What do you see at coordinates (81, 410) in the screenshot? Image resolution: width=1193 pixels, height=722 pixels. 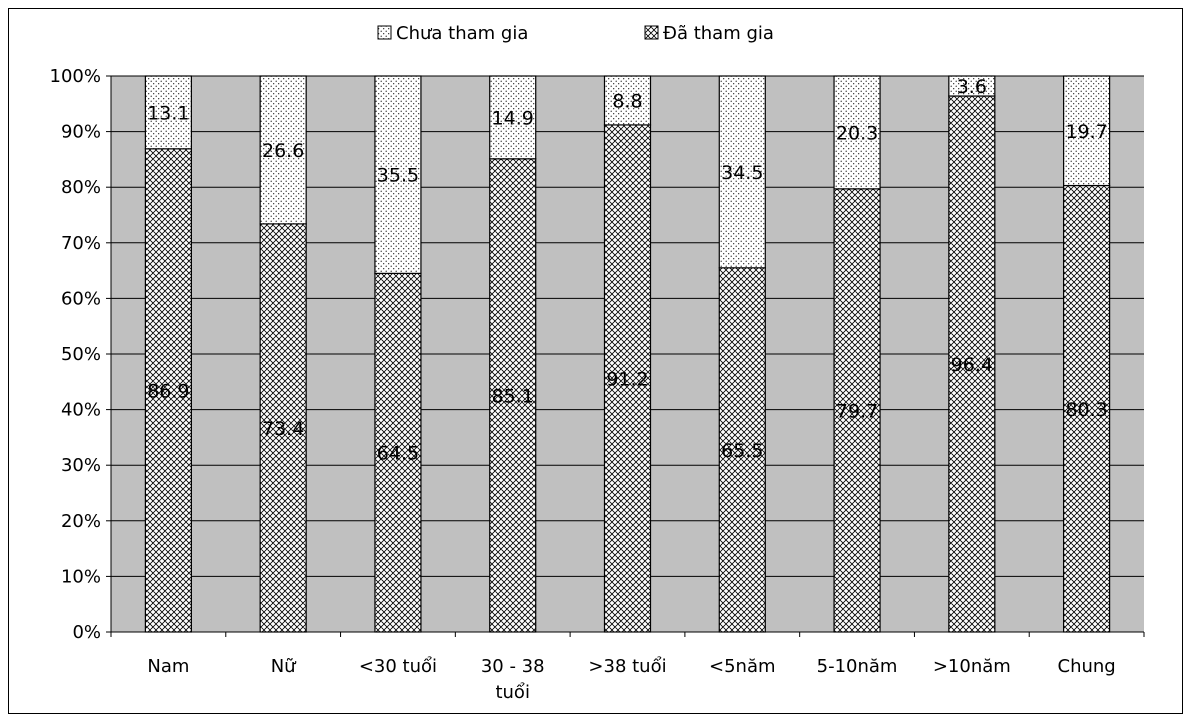 I see `y-tick-label: 40%` at bounding box center [81, 410].